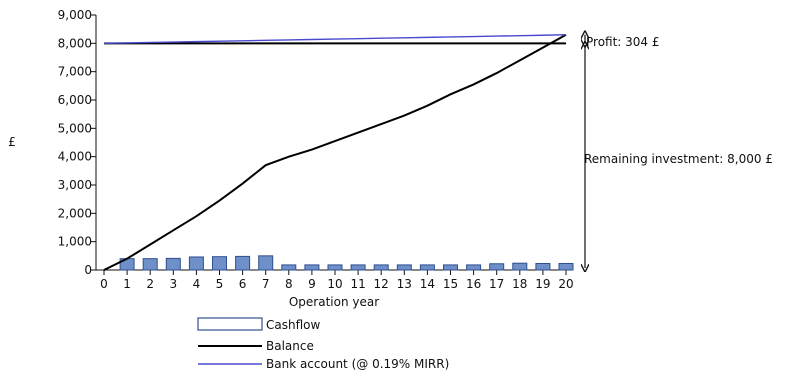 The width and height of the screenshot is (796, 379). Describe the element at coordinates (75, 213) in the screenshot. I see `y-tick-label: 2,000` at that location.